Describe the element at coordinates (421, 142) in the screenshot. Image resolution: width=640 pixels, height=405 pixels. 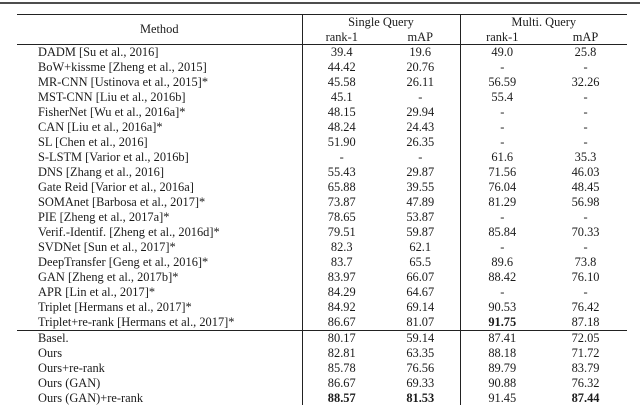
I see `value-cell: 26.35` at that location.